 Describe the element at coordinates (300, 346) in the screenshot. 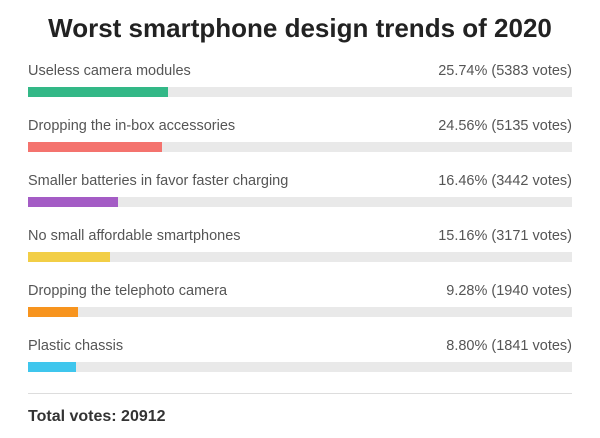

I see `poll-row-head: Plastic chassis 8.80% (1841 votes)` at that location.